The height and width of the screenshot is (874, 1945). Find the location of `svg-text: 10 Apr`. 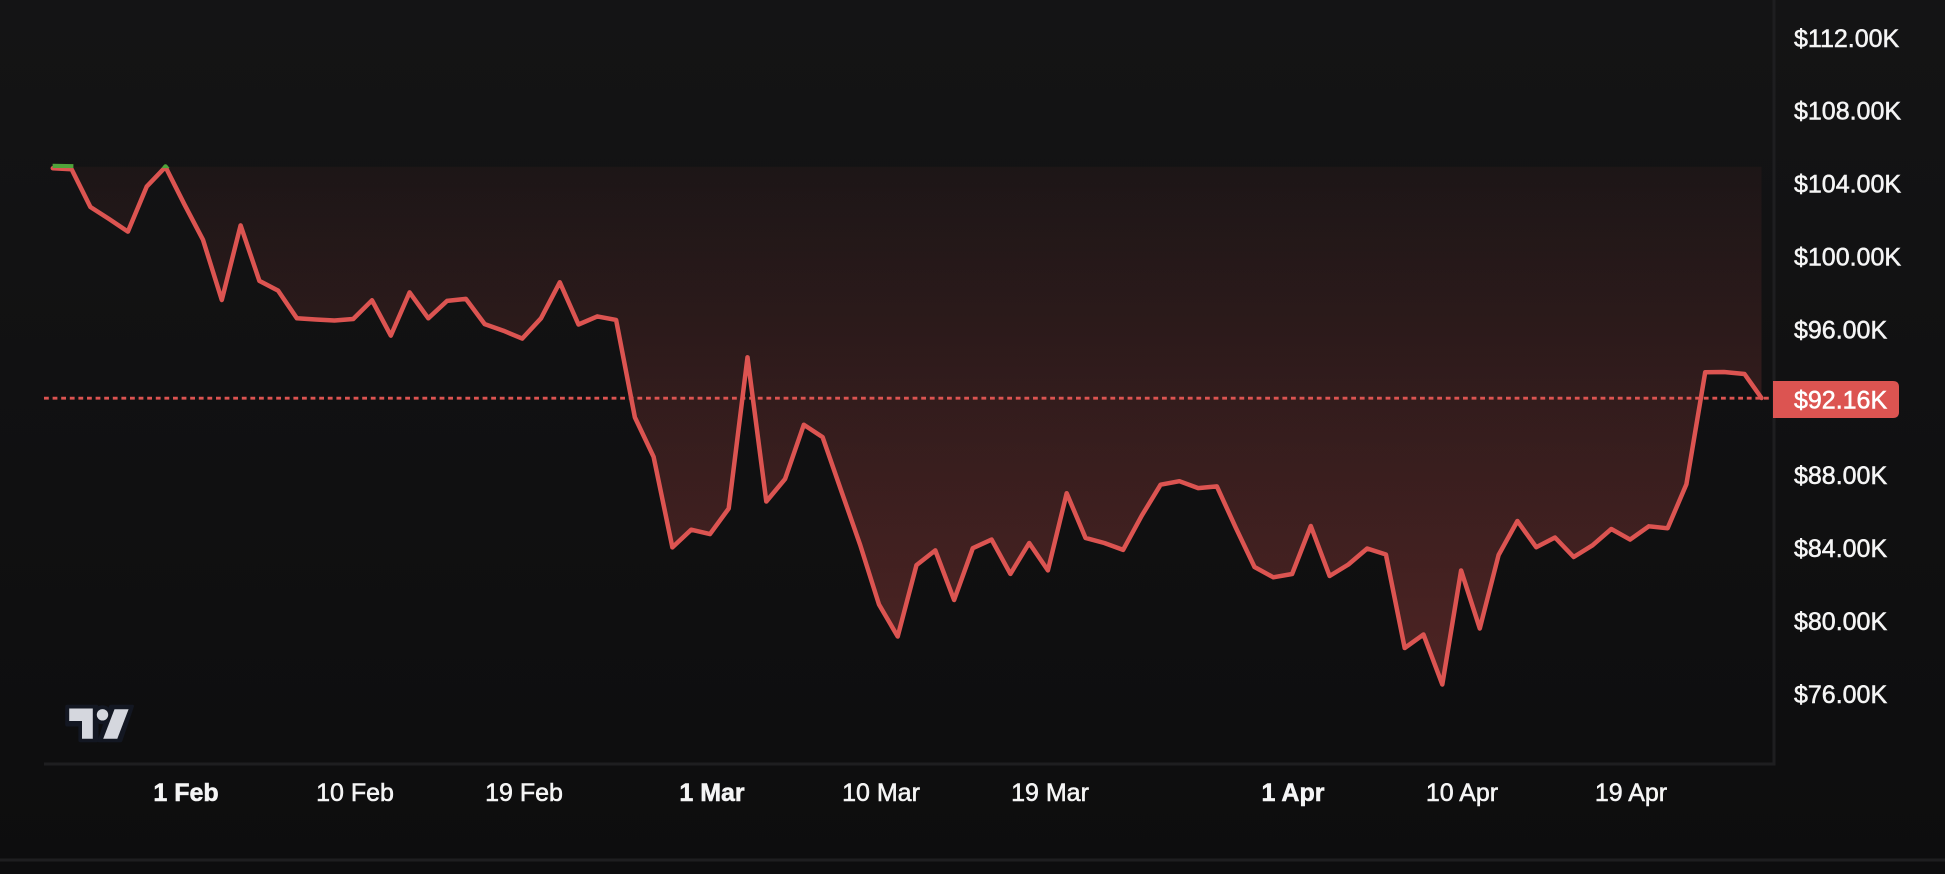

svg-text: 10 Apr is located at coordinates (1462, 793).